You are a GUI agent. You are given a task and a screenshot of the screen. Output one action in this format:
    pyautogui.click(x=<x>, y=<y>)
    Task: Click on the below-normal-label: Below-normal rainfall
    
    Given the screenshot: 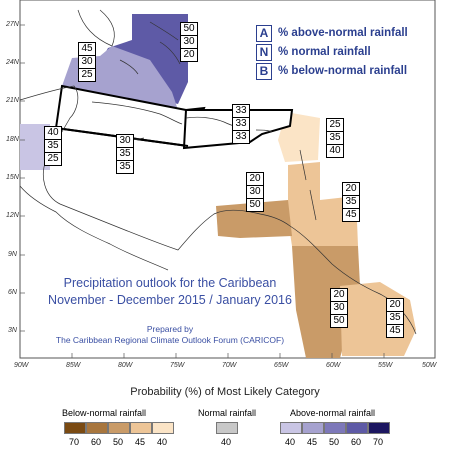 What is the action you would take?
    pyautogui.click(x=104, y=413)
    